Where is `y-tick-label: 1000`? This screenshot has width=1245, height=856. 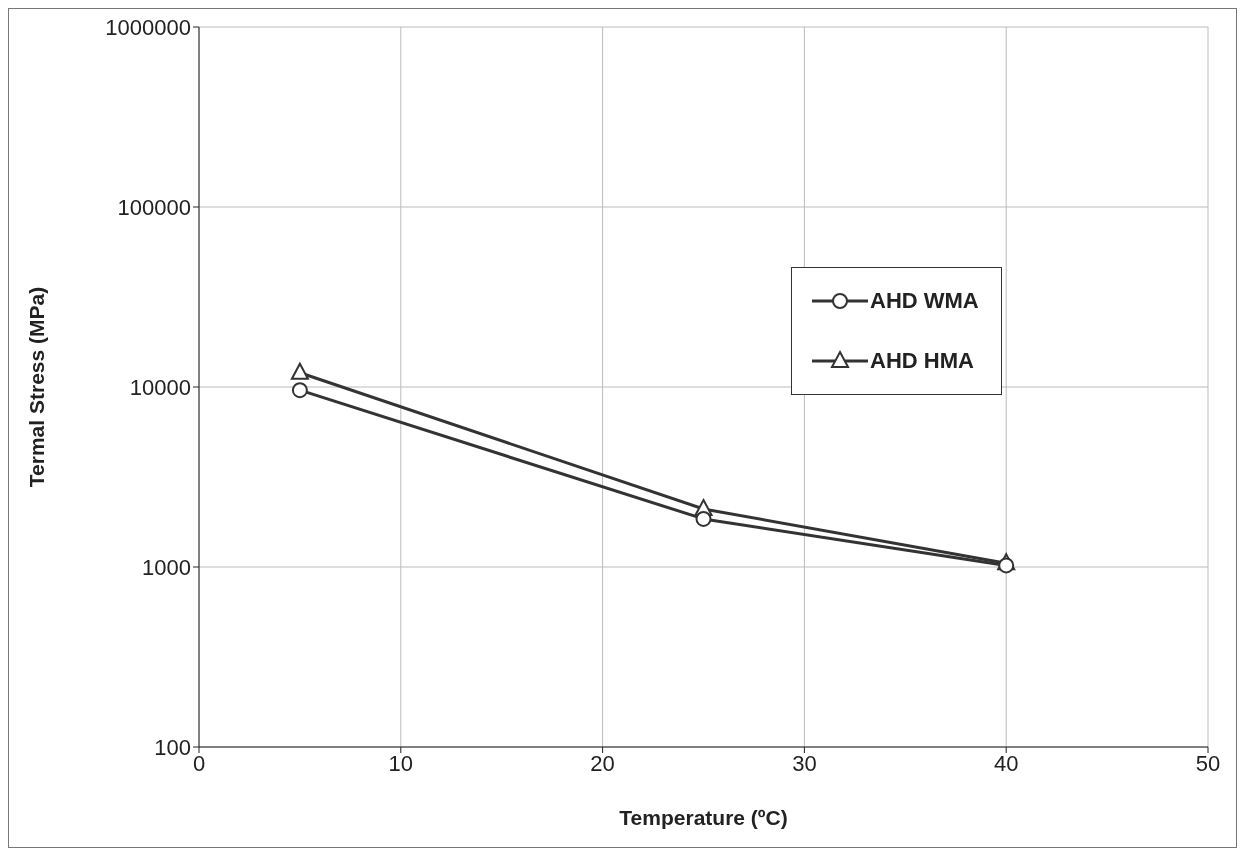 y-tick-label: 1000 is located at coordinates (166, 567).